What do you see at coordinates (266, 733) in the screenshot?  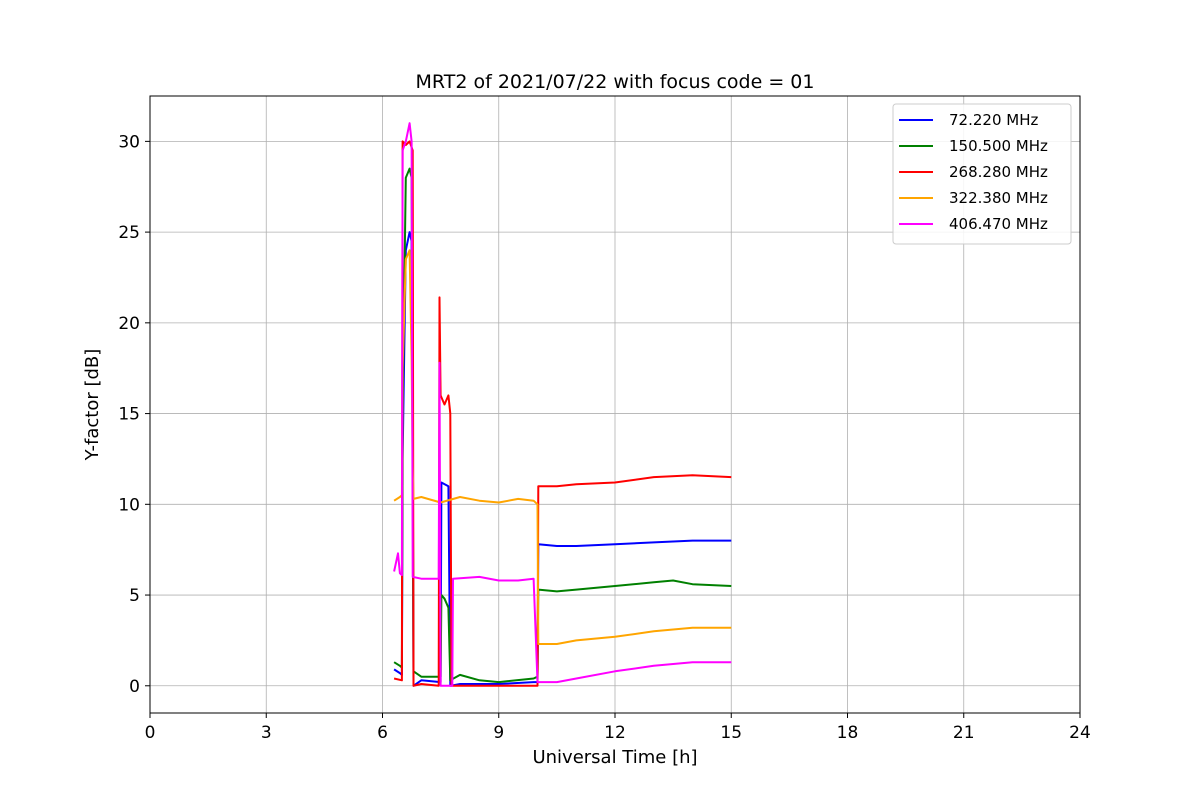 I see `x-tick-label: 3` at bounding box center [266, 733].